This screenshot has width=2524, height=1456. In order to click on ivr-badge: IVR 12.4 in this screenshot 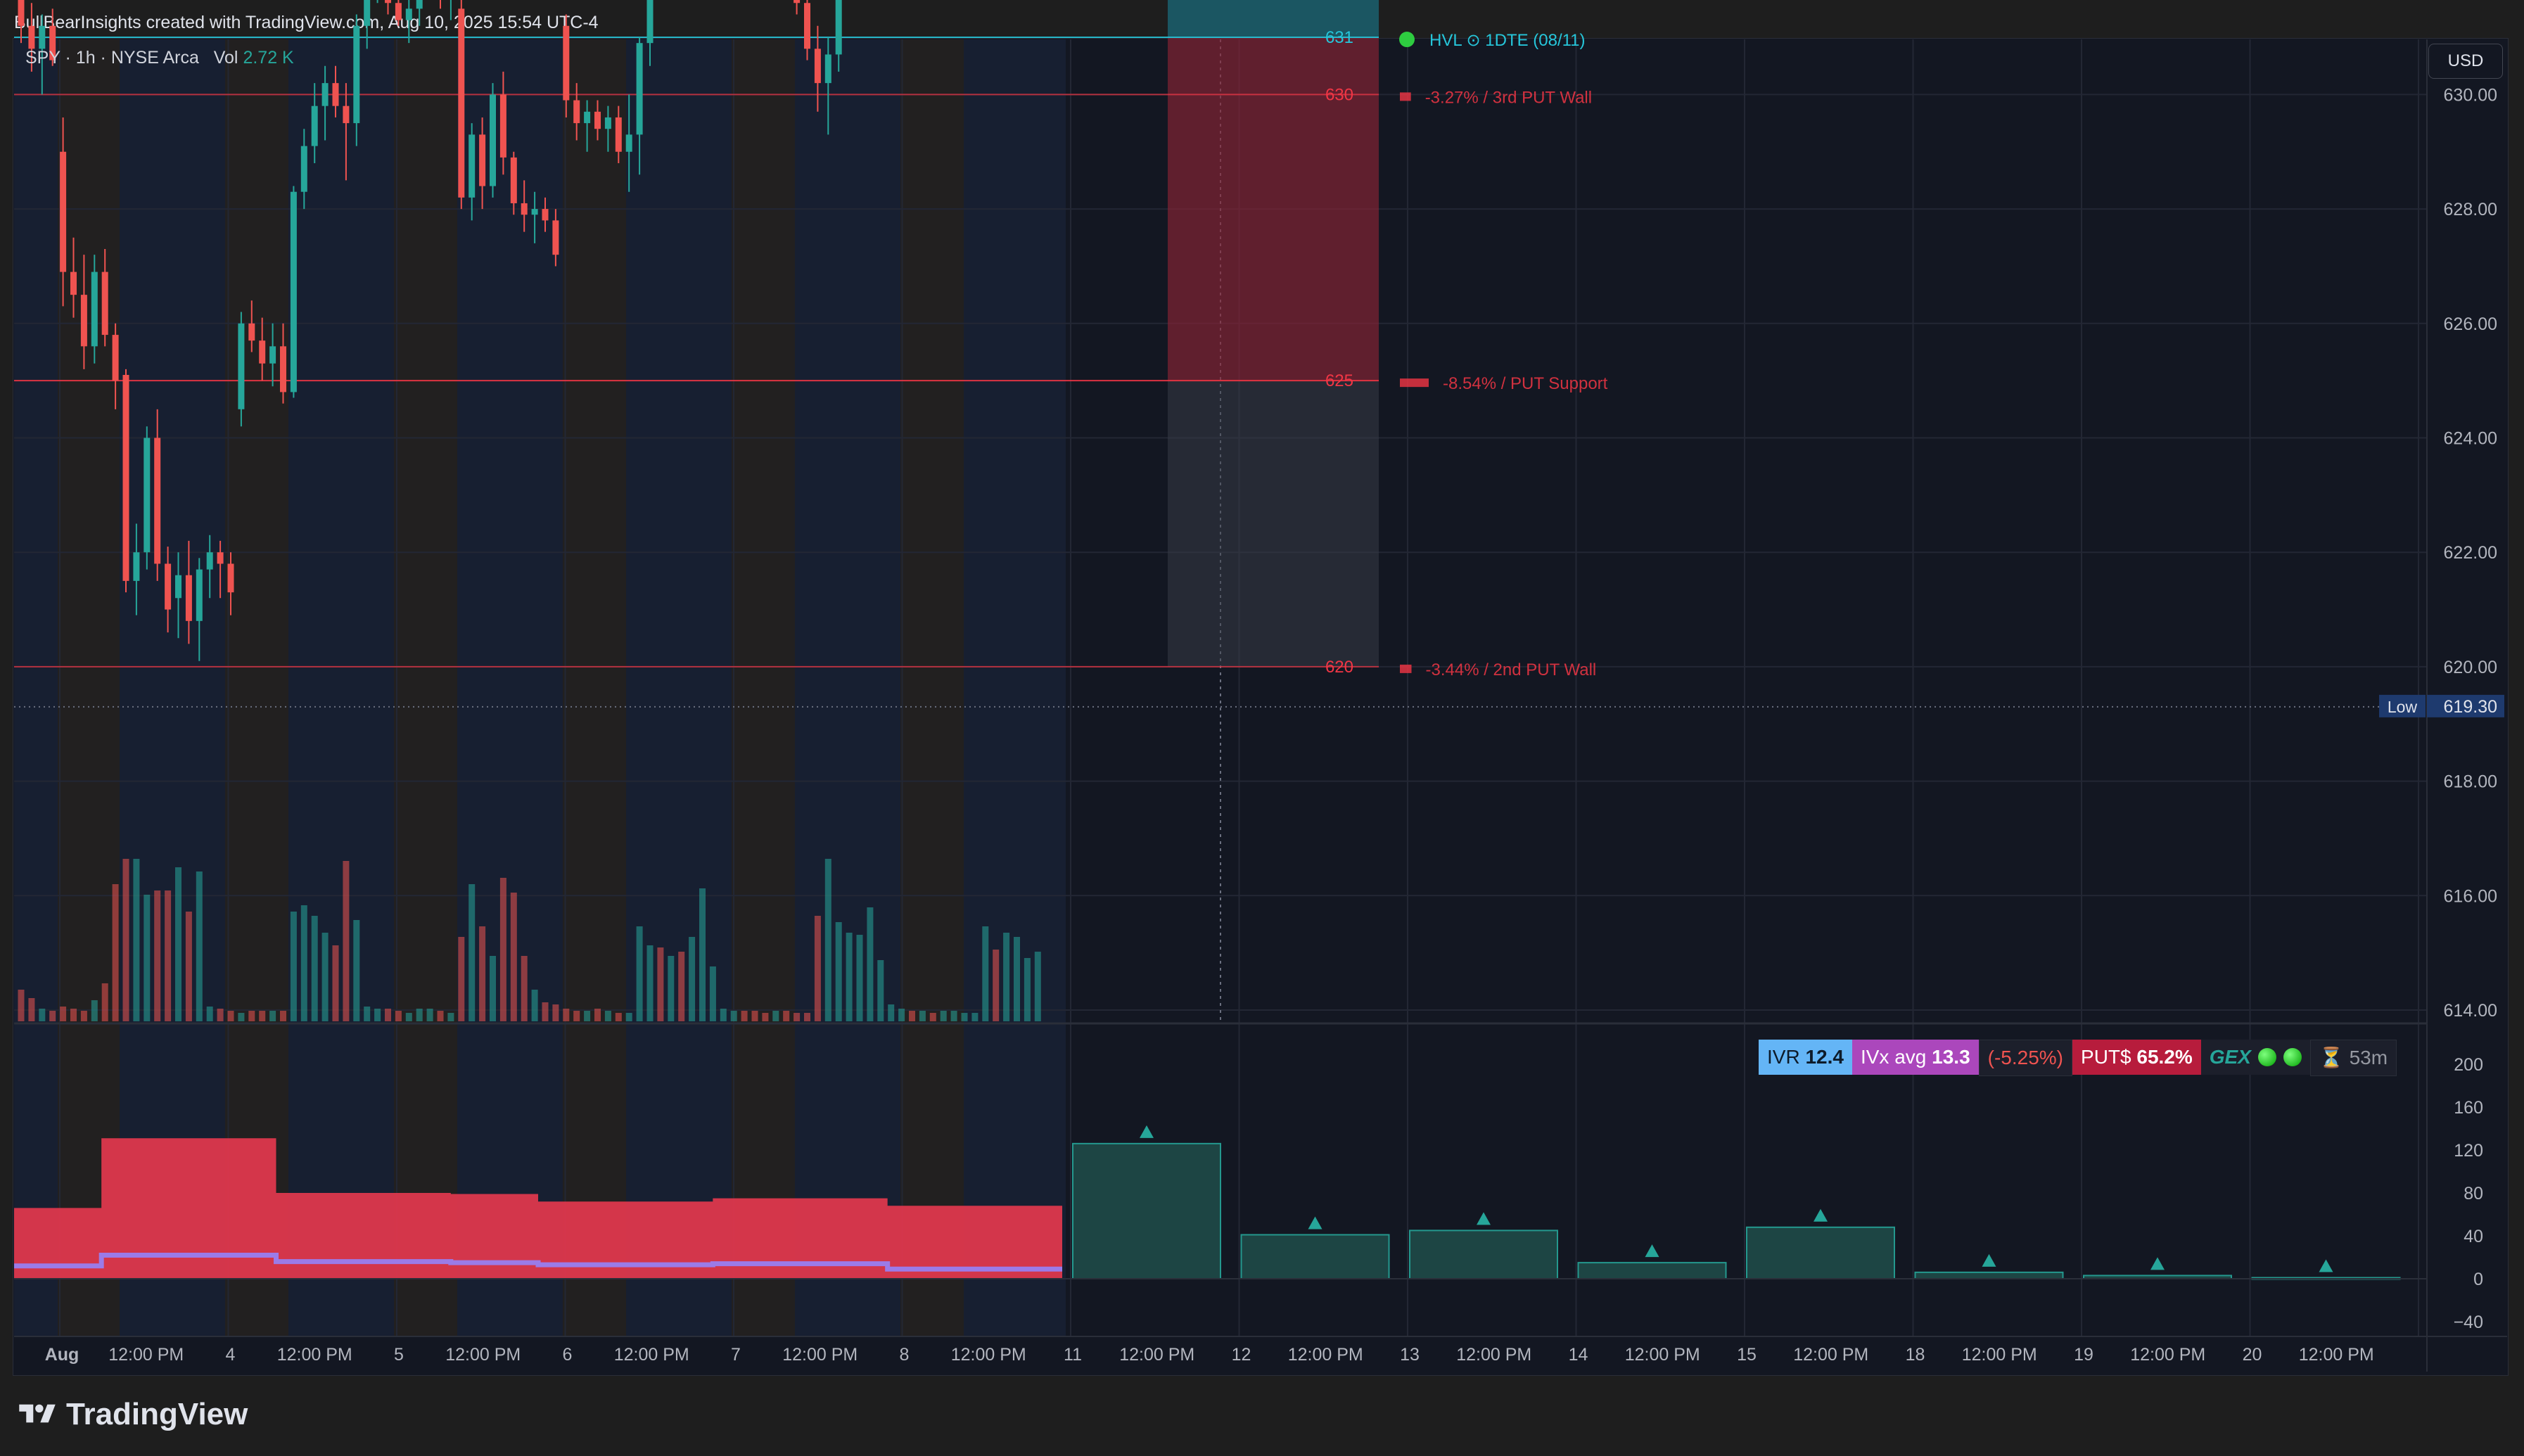, I will do `click(1806, 1057)`.